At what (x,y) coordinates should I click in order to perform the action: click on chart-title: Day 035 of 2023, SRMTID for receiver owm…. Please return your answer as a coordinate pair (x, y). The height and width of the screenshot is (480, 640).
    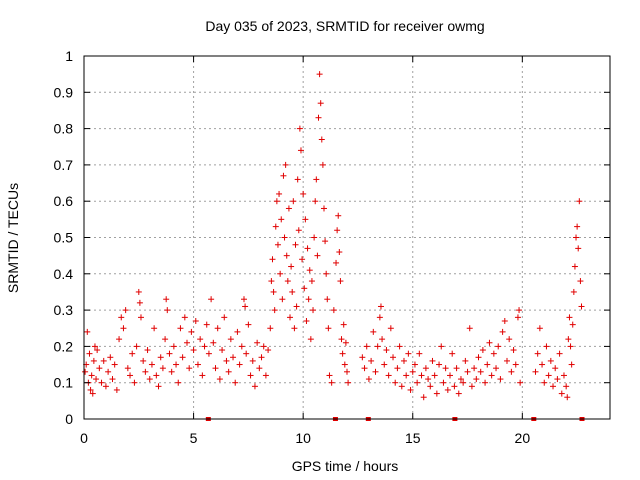
    Looking at the image, I should click on (344, 26).